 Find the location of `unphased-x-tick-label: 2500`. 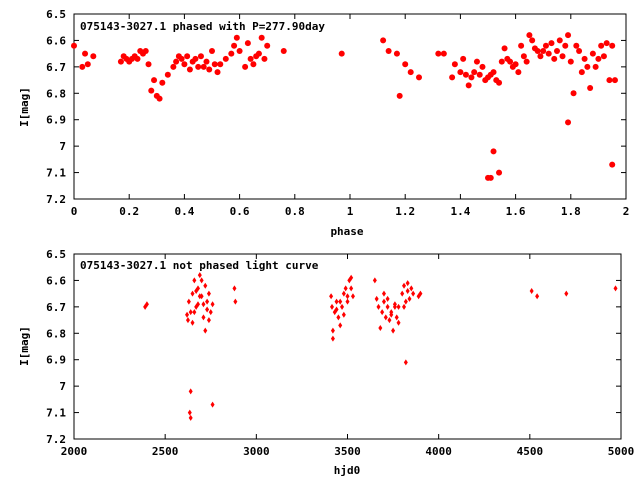

unphased-x-tick-label: 2500 is located at coordinates (165, 451).